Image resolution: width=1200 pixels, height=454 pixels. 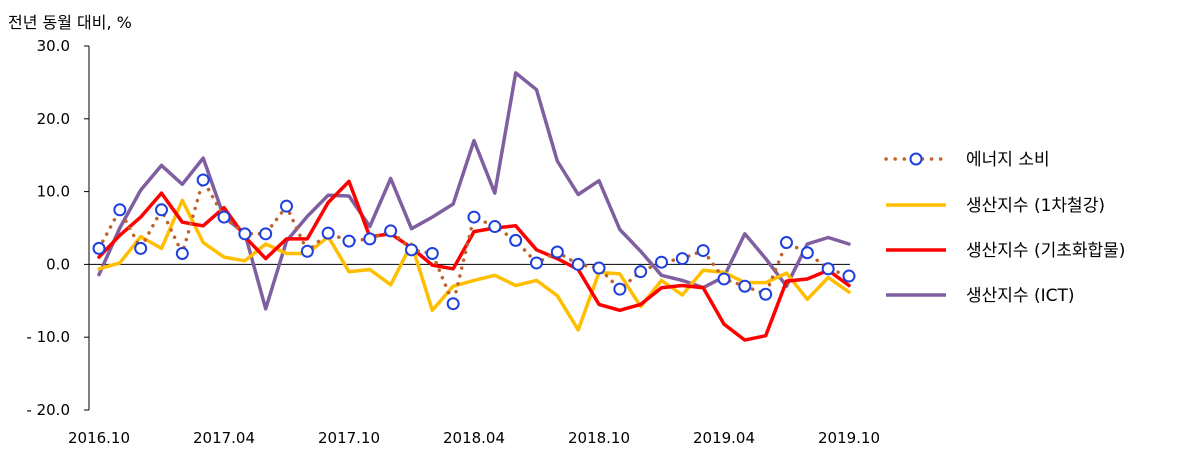 I want to click on legend-item-0: 에너지 소비, so click(x=967, y=160).